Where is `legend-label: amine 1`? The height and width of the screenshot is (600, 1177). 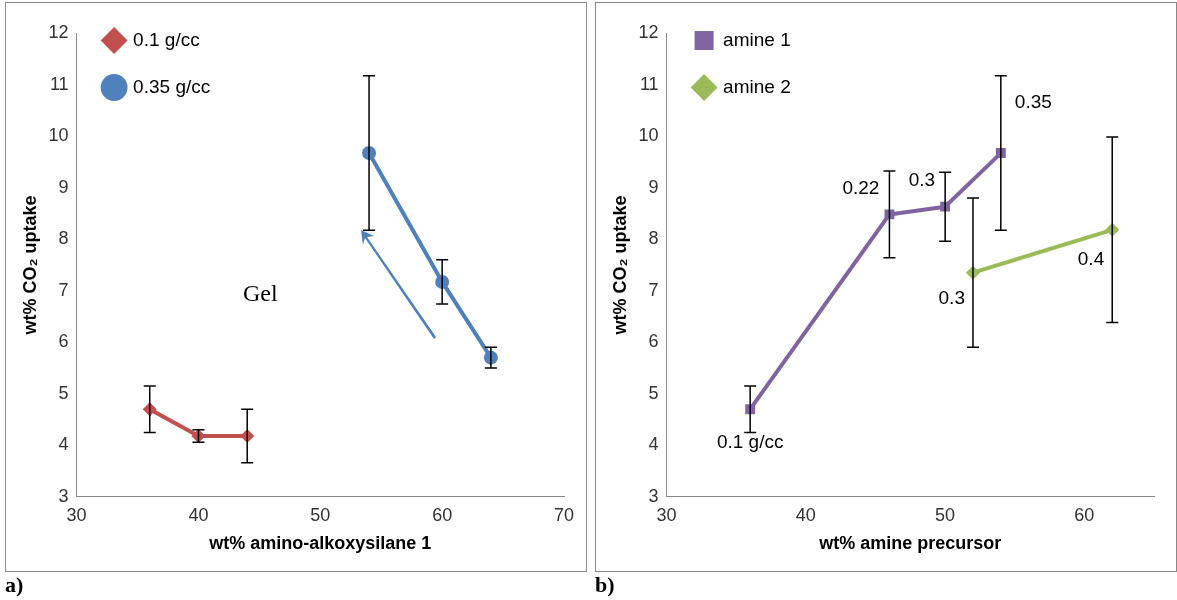 legend-label: amine 1 is located at coordinates (757, 39).